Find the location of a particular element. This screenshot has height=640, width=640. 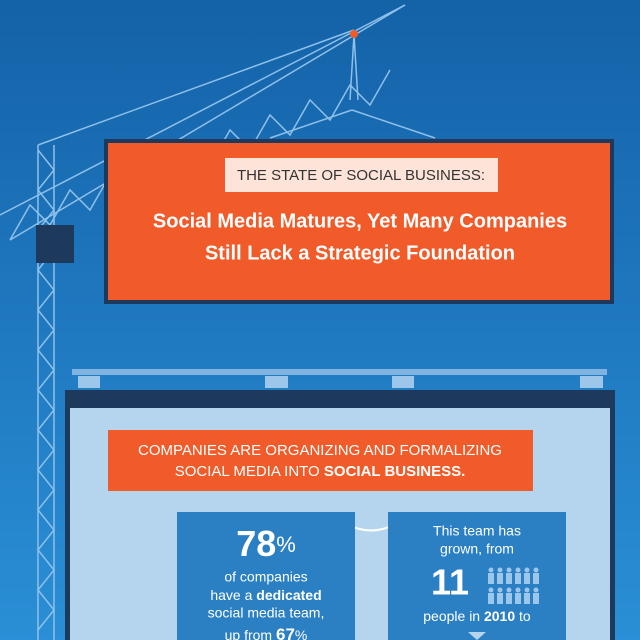

kicker: THE STATE OF SOCIAL BUSINESS: is located at coordinates (361, 175).